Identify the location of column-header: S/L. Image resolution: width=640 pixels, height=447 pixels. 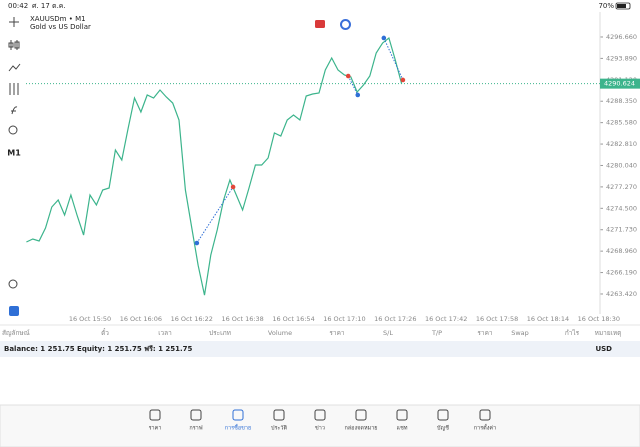
(388, 333).